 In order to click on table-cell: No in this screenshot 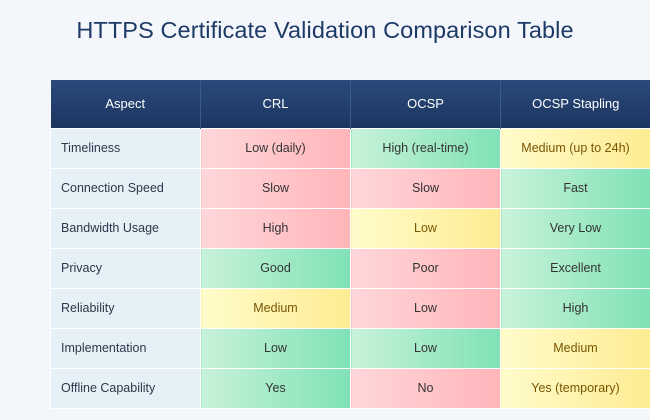, I will do `click(425, 388)`.